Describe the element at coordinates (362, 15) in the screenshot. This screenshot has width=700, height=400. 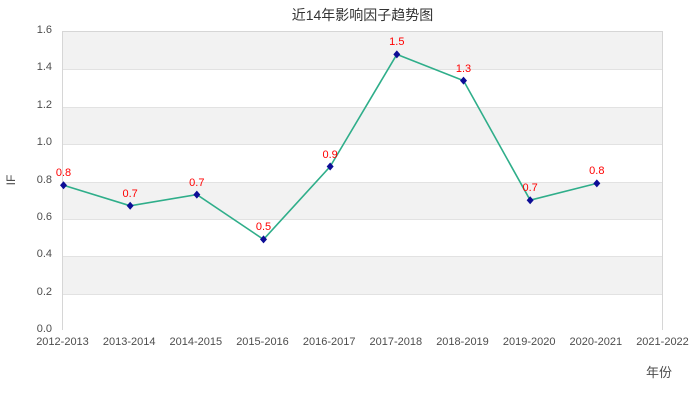
I see `chart-title: 近14年影响因子趋势图` at that location.